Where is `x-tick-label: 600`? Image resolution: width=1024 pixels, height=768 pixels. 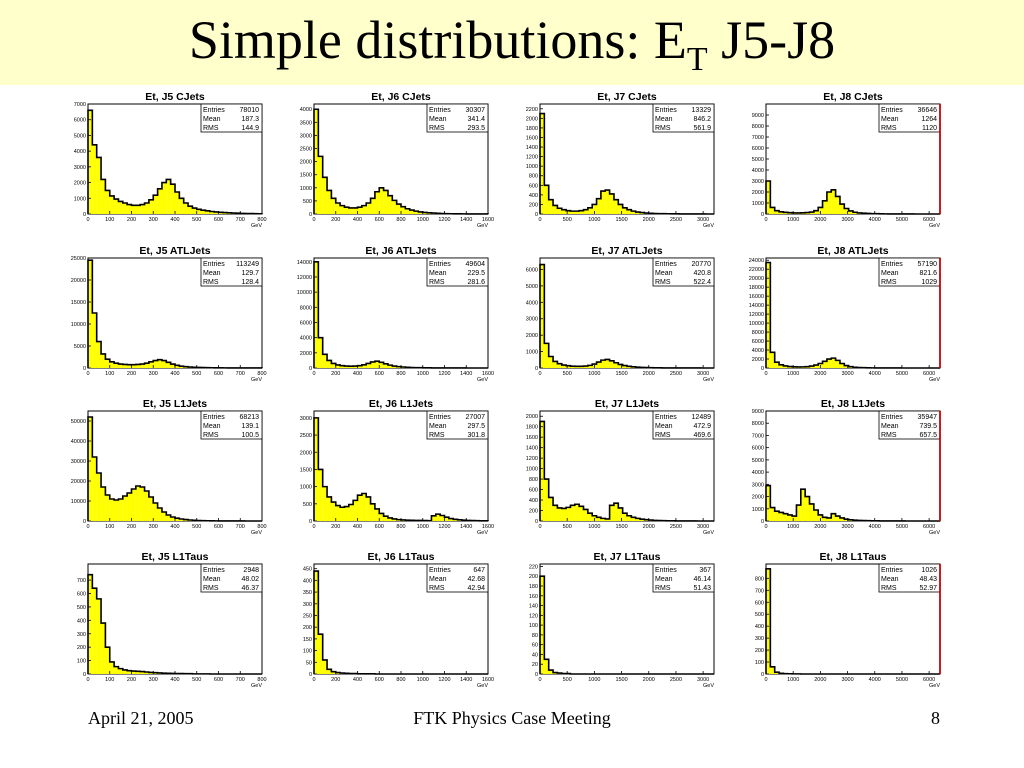 x-tick-label: 600 is located at coordinates (379, 527).